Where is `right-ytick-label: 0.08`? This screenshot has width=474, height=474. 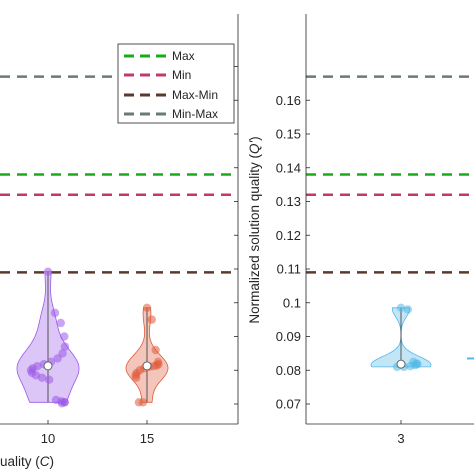 right-ytick-label: 0.08 is located at coordinates (288, 370).